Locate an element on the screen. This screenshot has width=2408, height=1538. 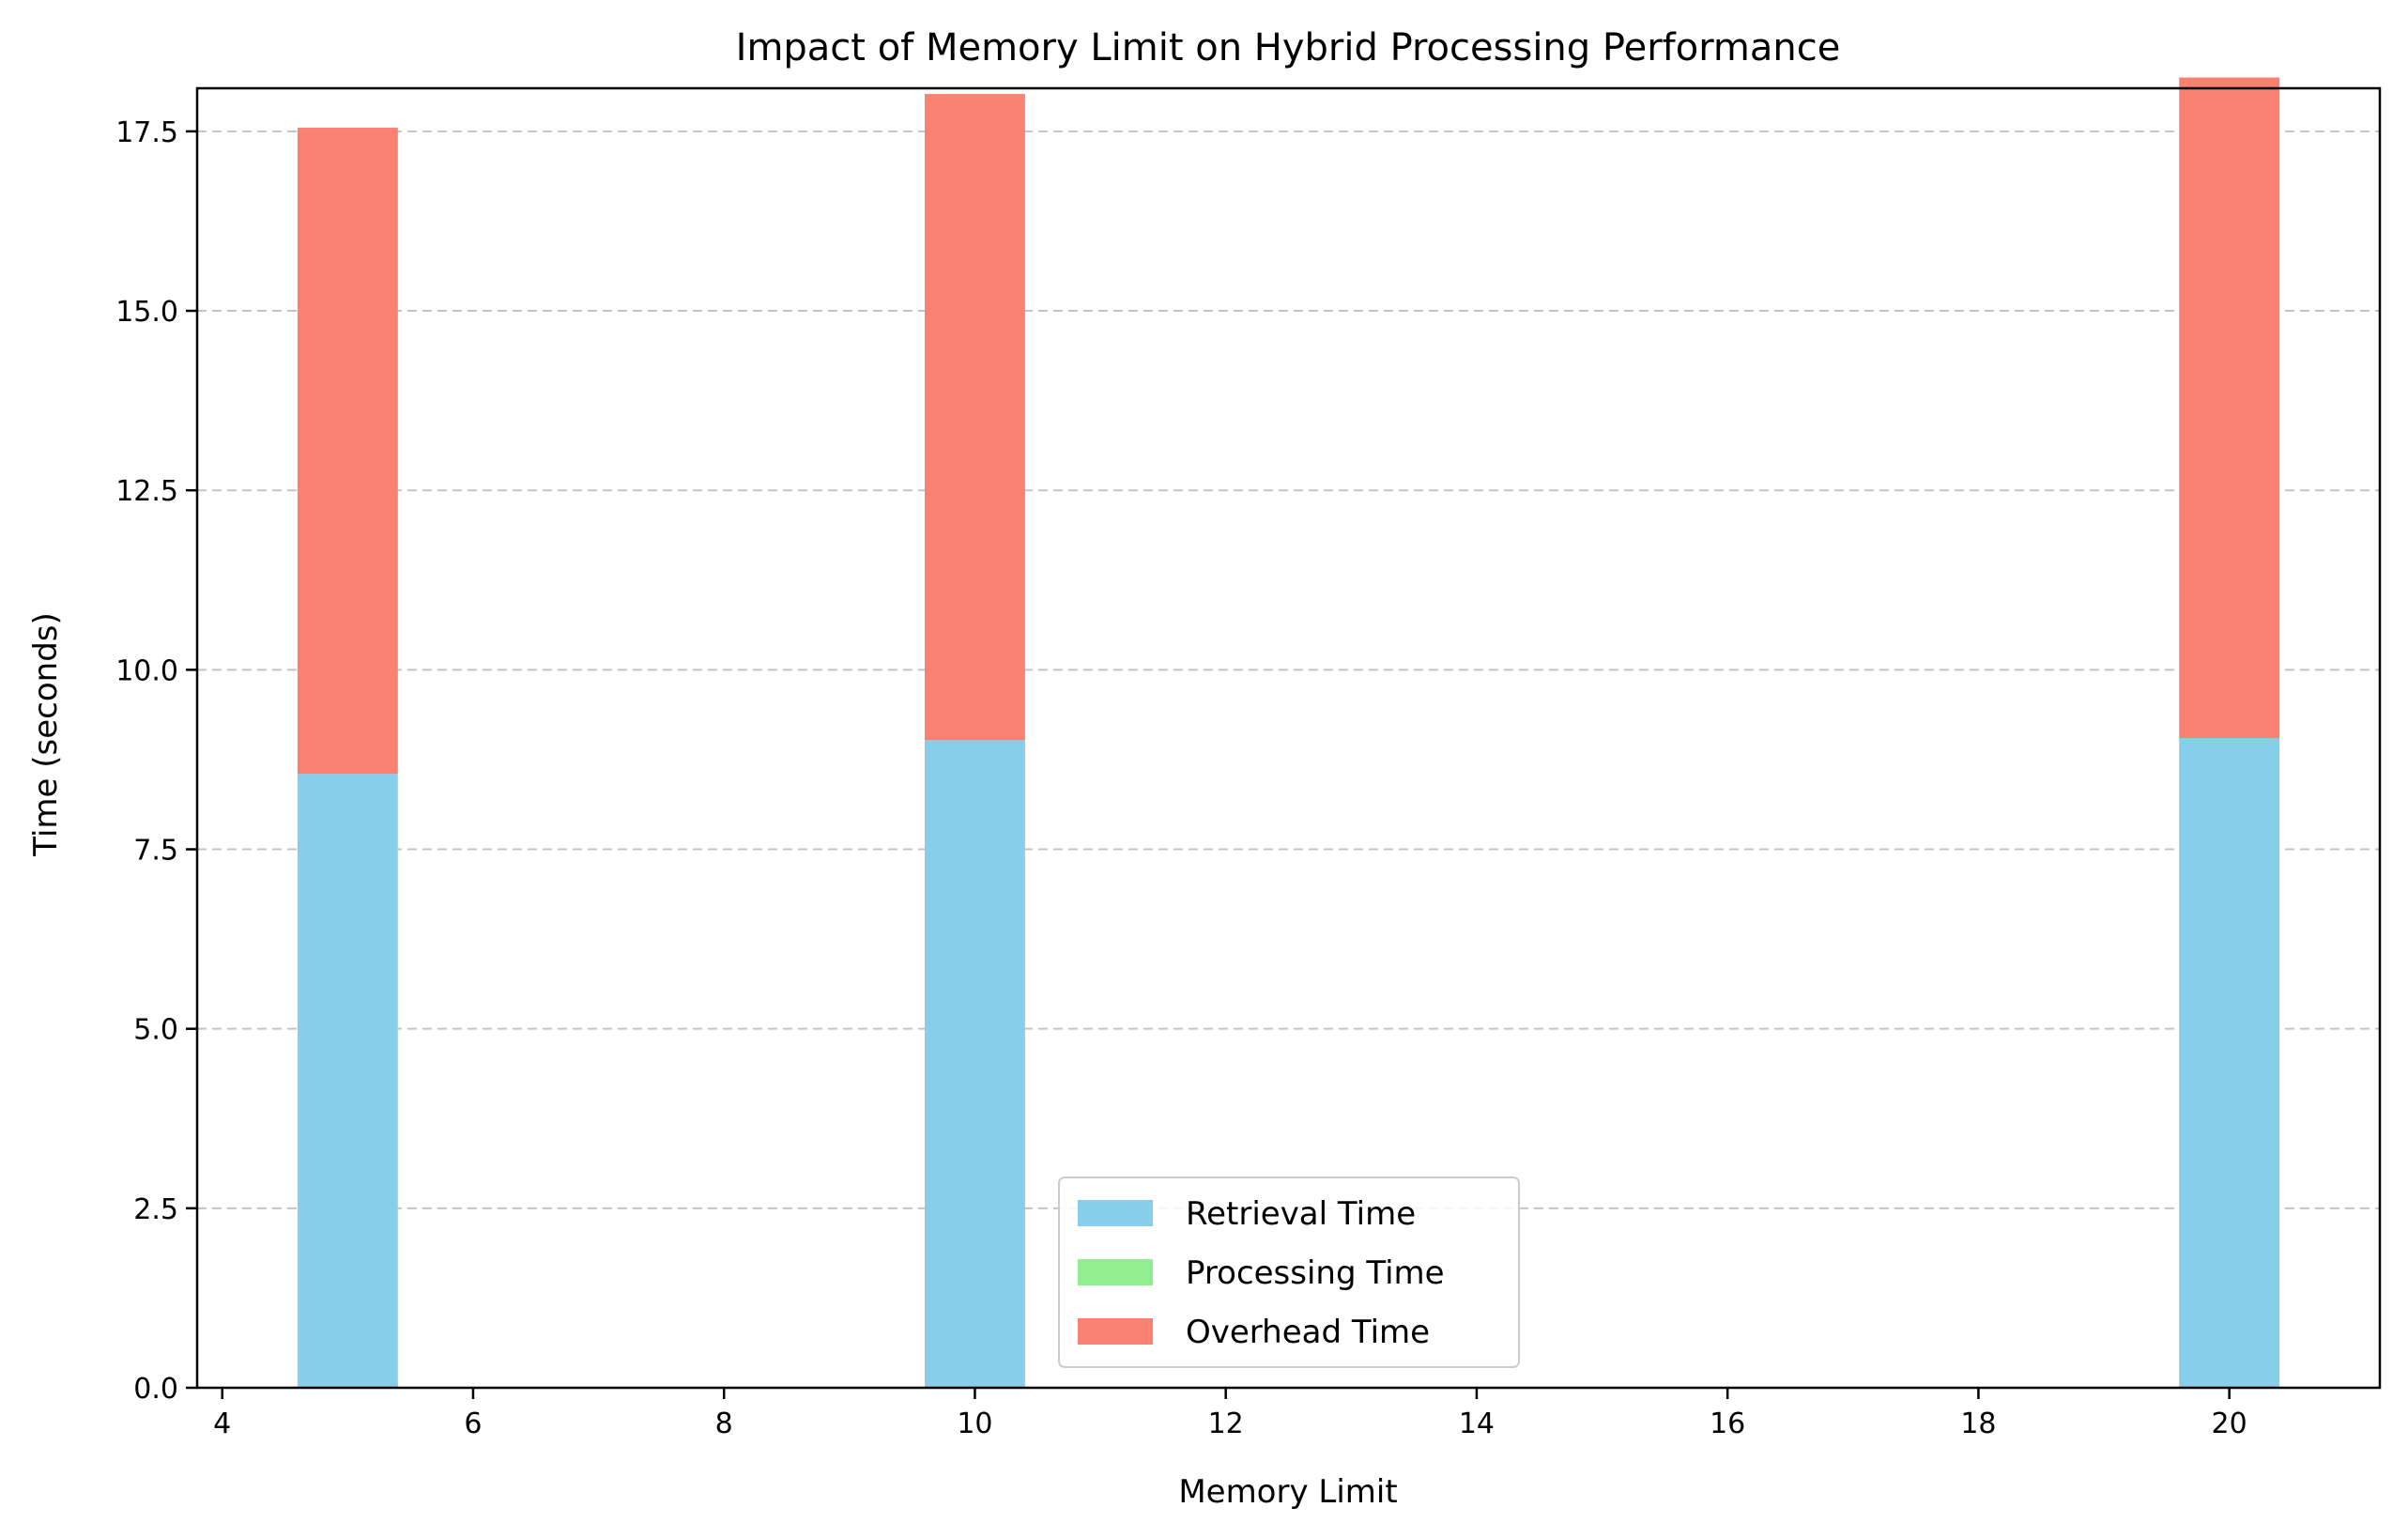
y-tick-label: 10.0 is located at coordinates (146, 670).